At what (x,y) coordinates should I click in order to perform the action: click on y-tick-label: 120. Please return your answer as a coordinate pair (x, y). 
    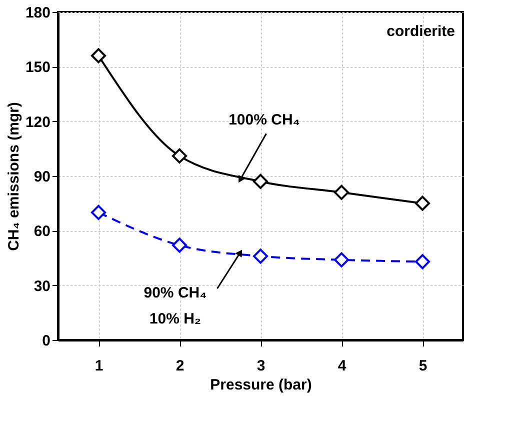
    Looking at the image, I should click on (37, 122).